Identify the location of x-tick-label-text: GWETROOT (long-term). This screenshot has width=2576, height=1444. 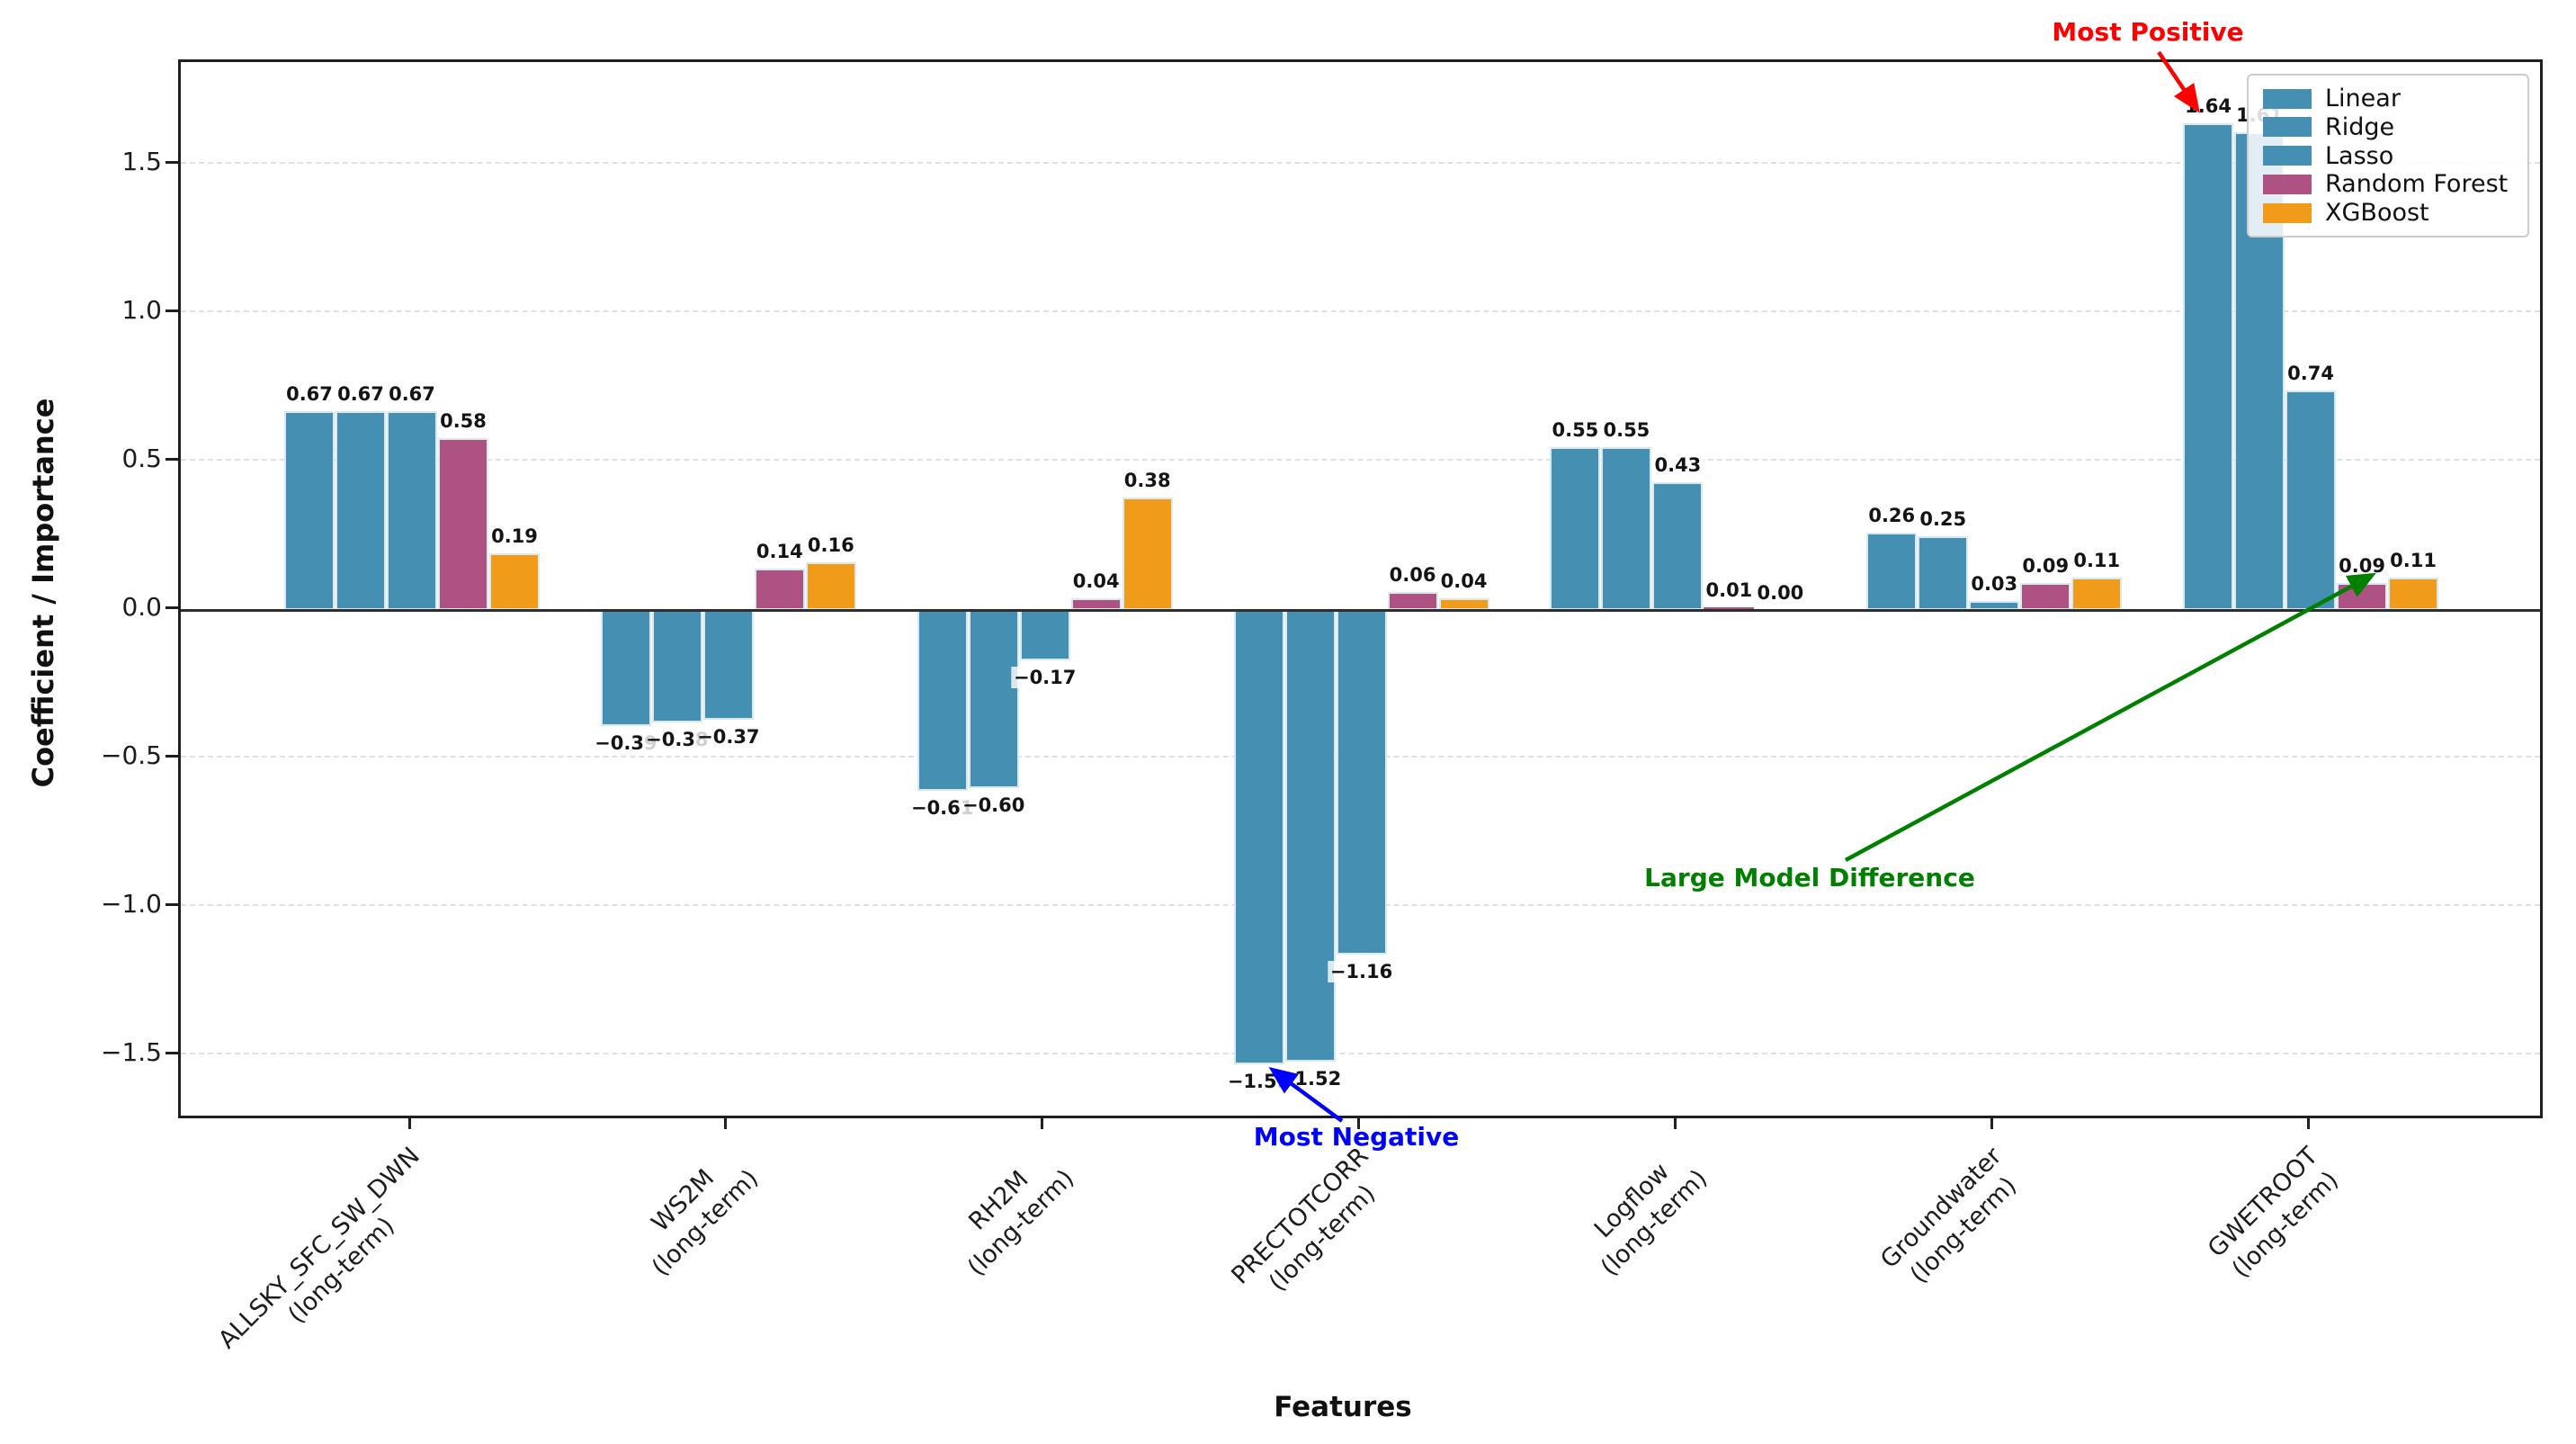
(2274, 1213).